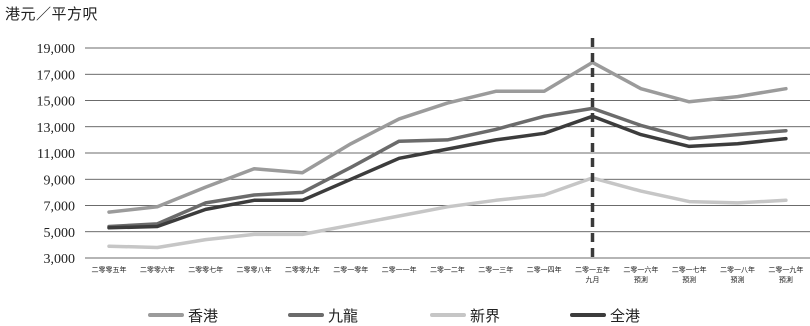 The image size is (810, 326). Describe the element at coordinates (60, 259) in the screenshot. I see `y-tick-label: 3,000` at that location.